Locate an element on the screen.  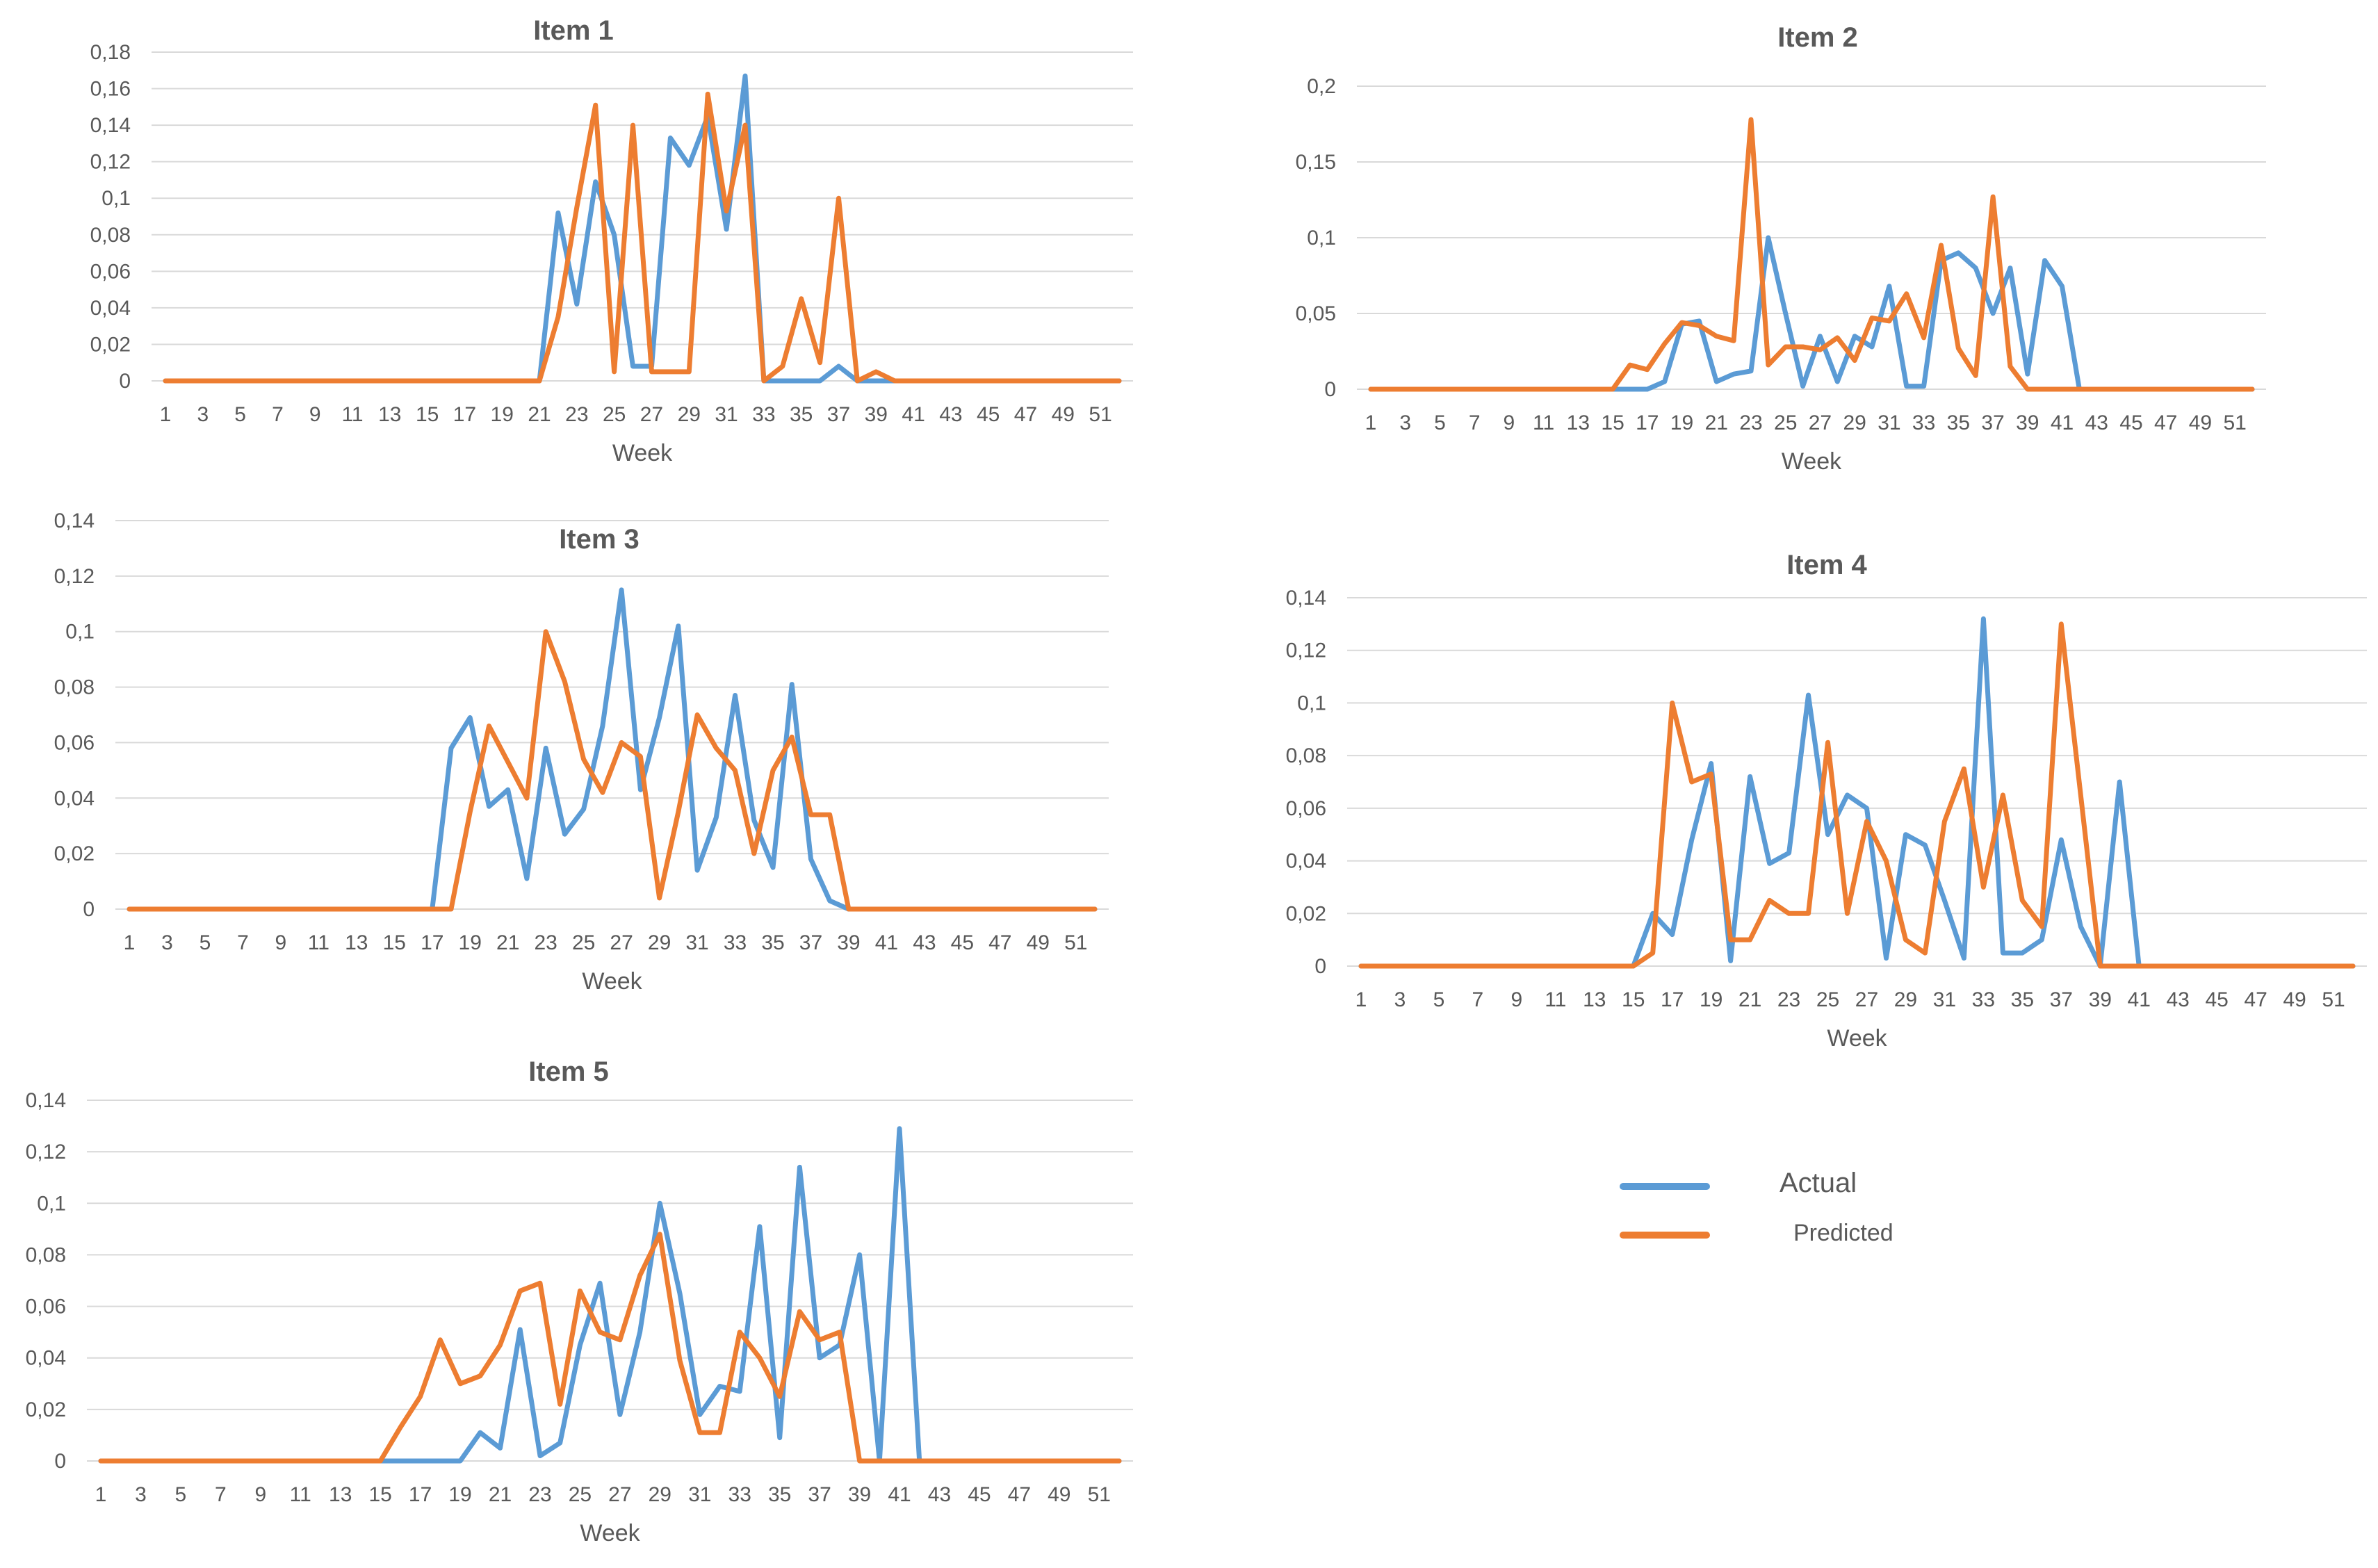
x-tick-label: 31 is located at coordinates (696, 942).